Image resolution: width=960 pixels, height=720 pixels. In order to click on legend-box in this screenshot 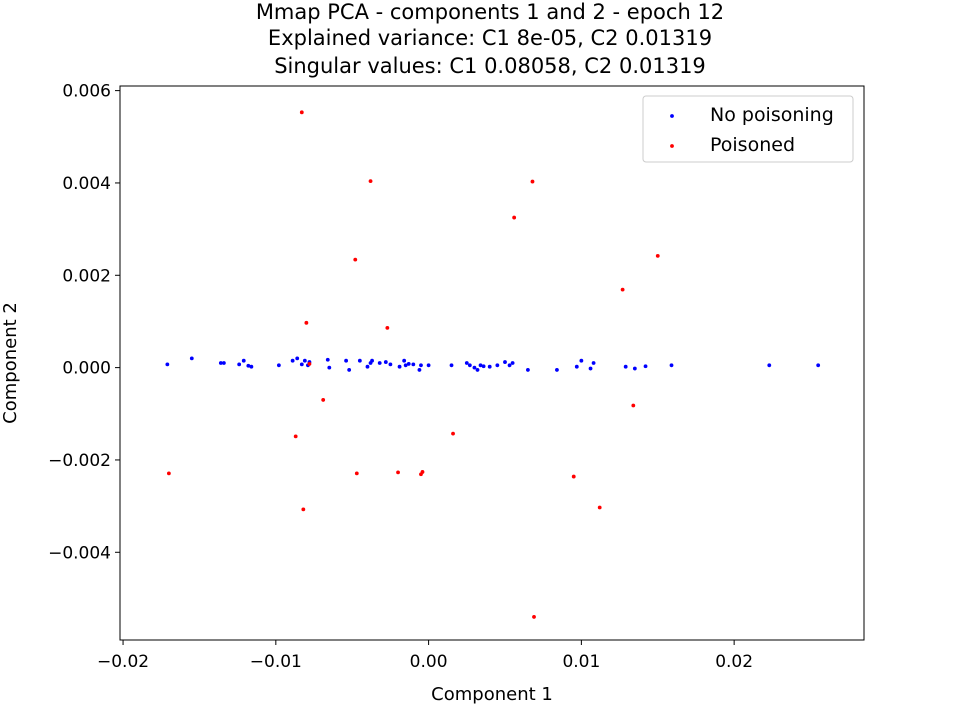, I will do `click(748, 129)`.